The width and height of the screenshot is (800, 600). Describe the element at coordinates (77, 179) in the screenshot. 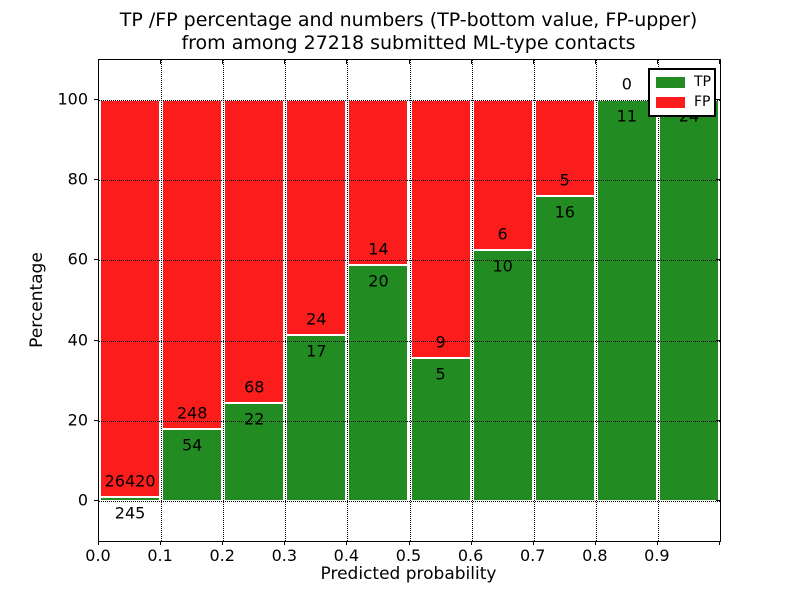

I see `y-tick-label: 80` at that location.